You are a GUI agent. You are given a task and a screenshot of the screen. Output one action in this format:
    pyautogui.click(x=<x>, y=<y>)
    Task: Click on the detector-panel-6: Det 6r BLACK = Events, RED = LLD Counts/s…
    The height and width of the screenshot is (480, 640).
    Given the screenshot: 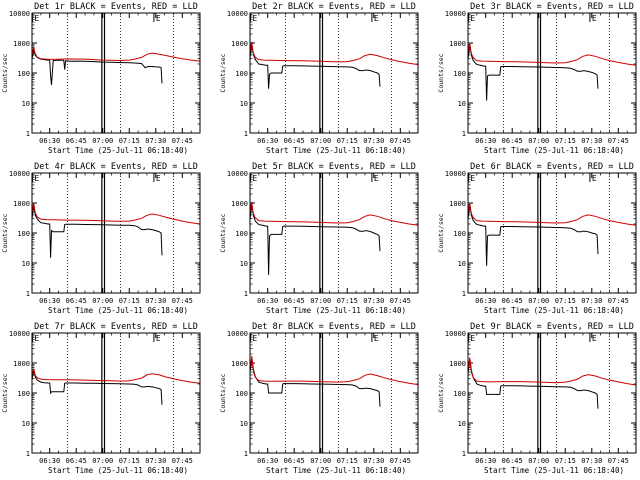 What is the action you would take?
    pyautogui.click(x=537, y=238)
    